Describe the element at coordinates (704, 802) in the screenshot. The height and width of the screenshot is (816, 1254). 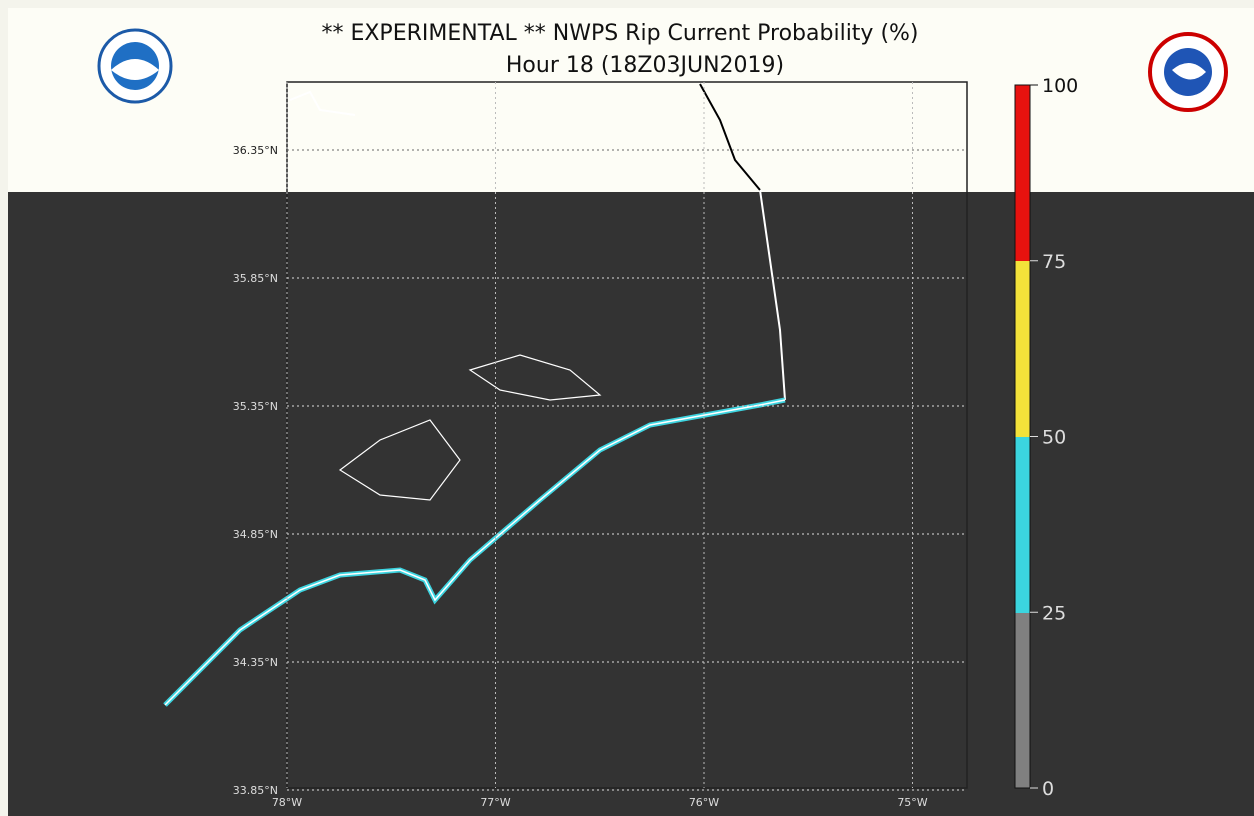
I see `lon-label: 76°W` at that location.